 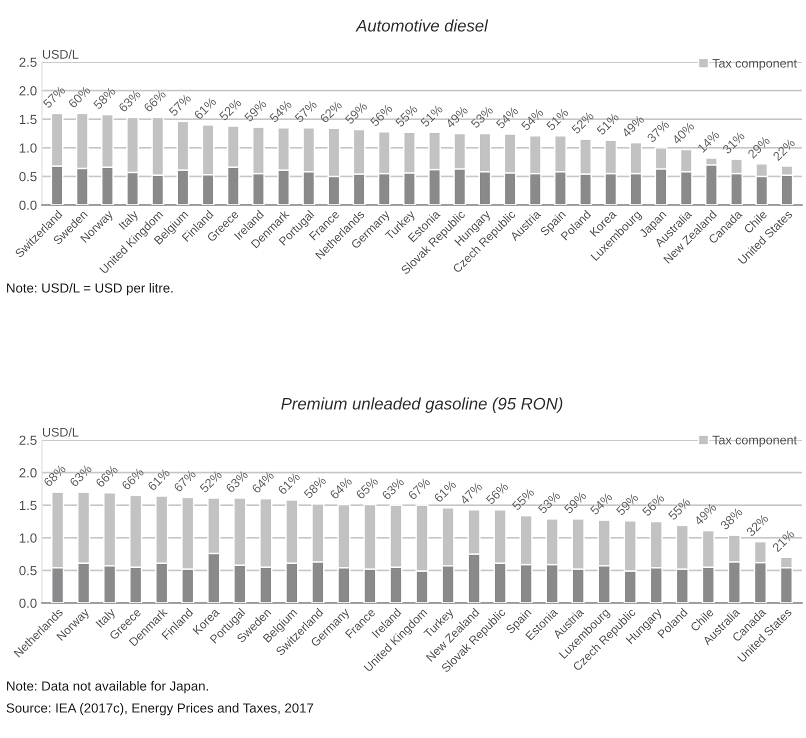 What do you see at coordinates (658, 131) in the screenshot?
I see `annotation: 37%` at bounding box center [658, 131].